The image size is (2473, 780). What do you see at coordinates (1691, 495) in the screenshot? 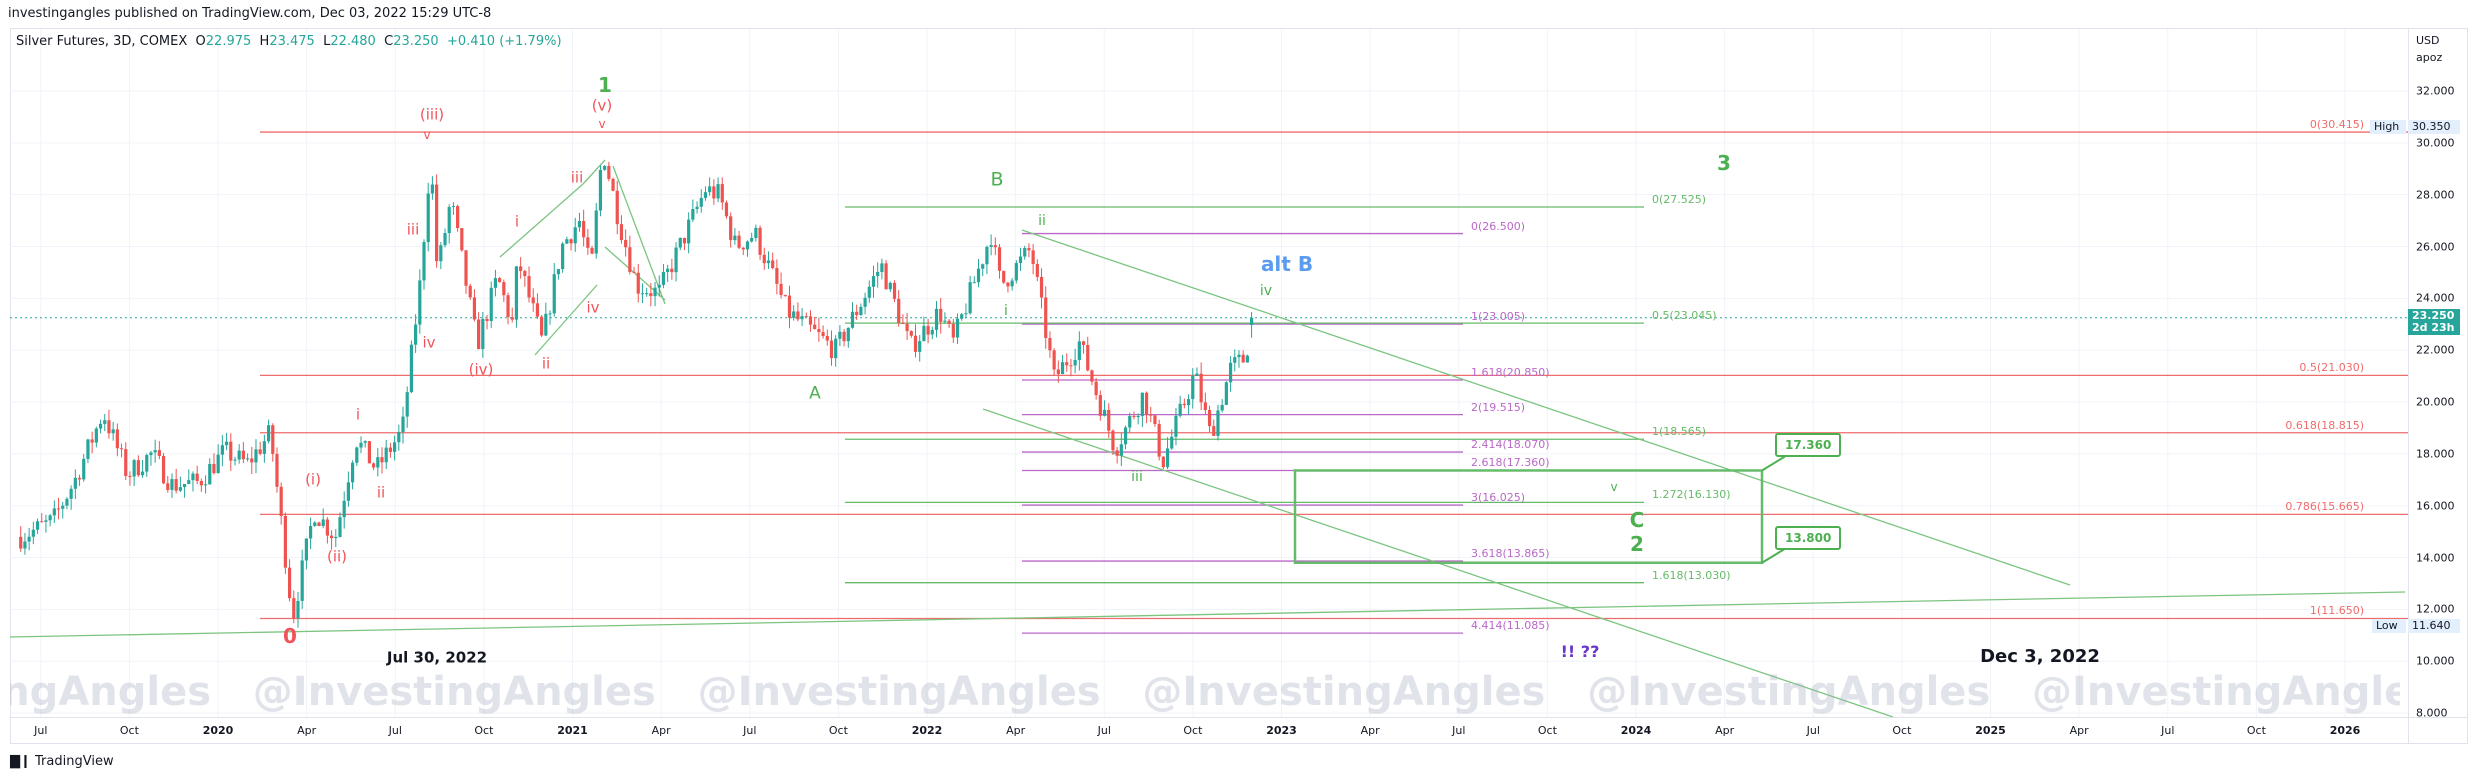
I see `fib-level-label: 1.272(16.130)` at bounding box center [1691, 495].